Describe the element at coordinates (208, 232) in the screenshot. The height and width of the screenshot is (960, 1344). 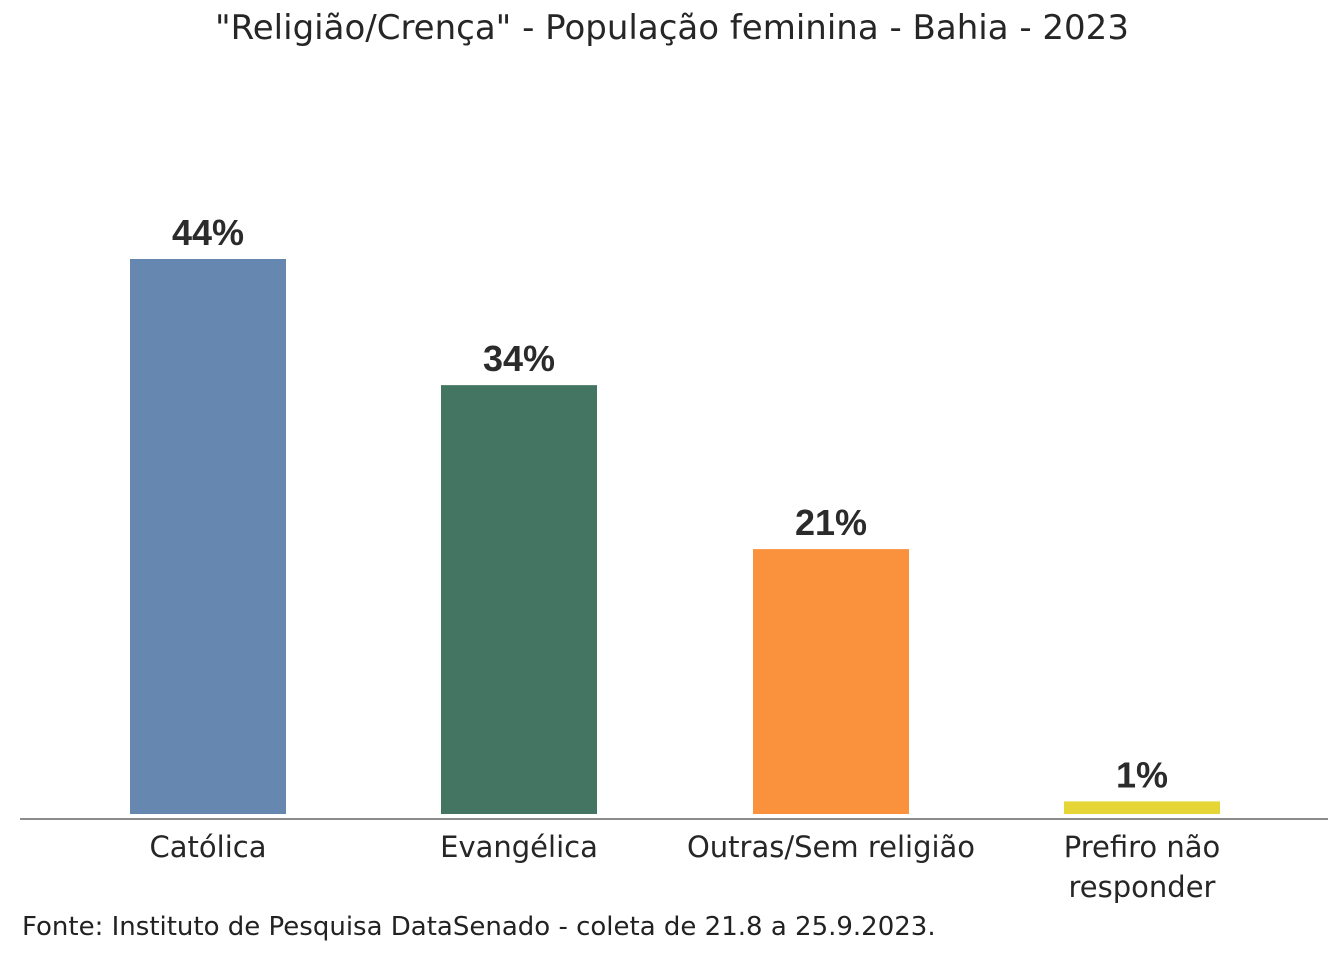
I see `value-label-catolica: 44%` at that location.